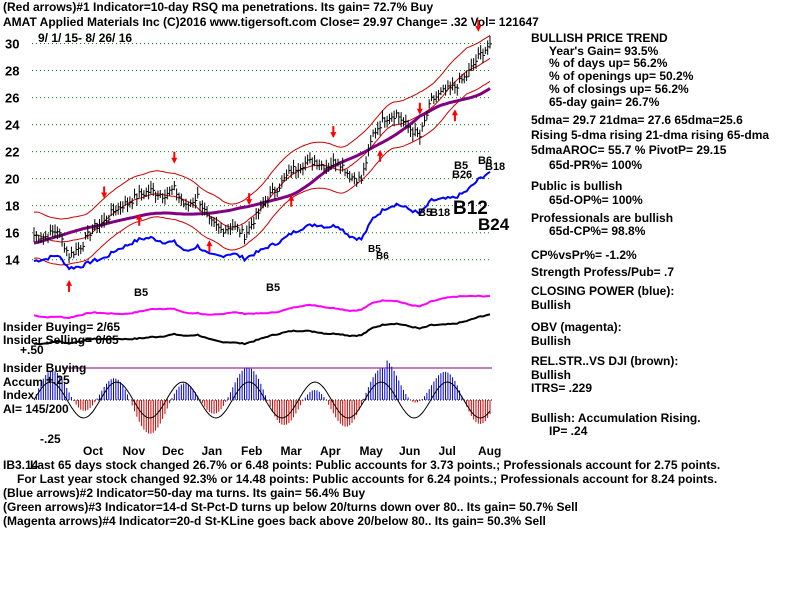 The width and height of the screenshot is (800, 600). I want to click on x-tick-label: Apr, so click(330, 451).